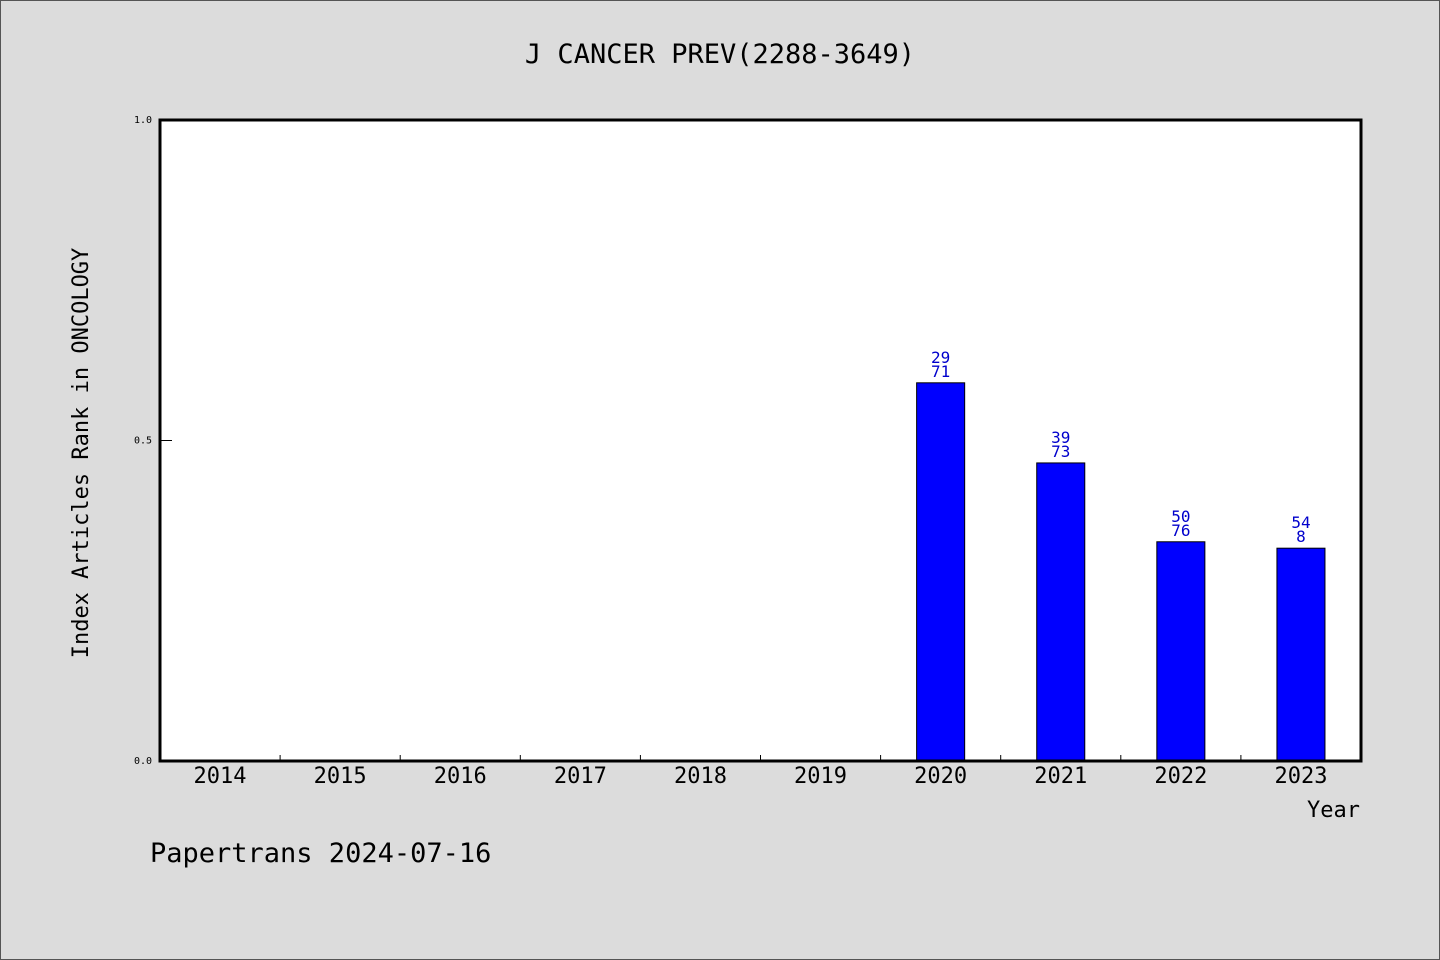 Image resolution: width=1440 pixels, height=960 pixels. What do you see at coordinates (940, 357) in the screenshot?
I see `bar-data-label: 29` at bounding box center [940, 357].